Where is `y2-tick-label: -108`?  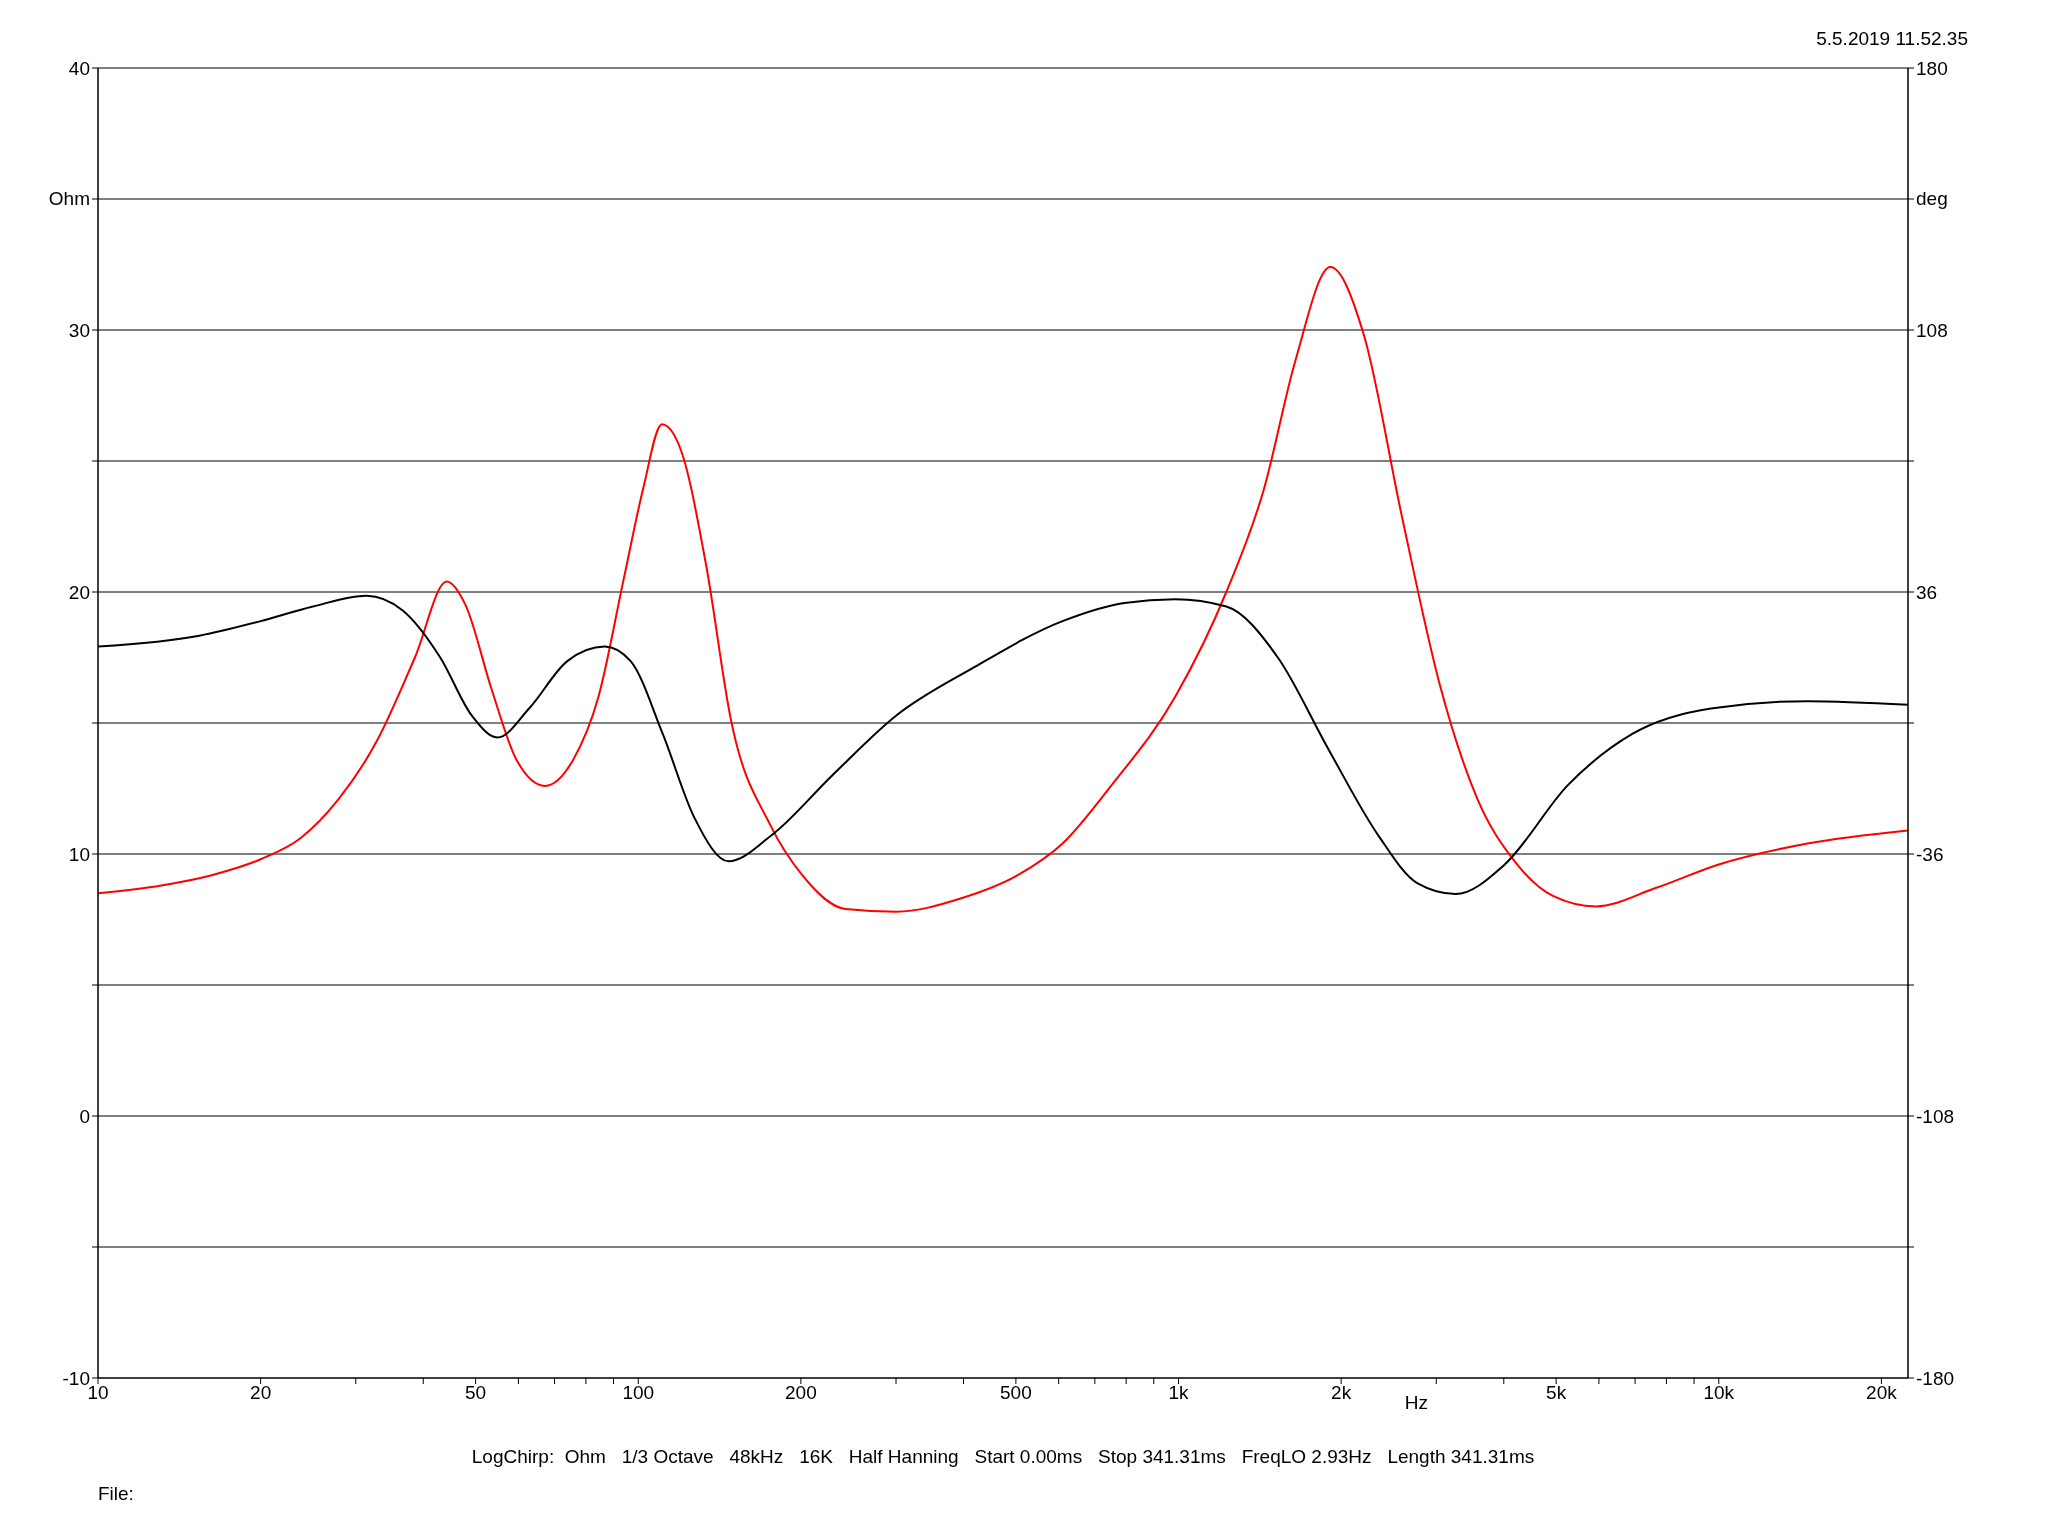 y2-tick-label: -108 is located at coordinates (1935, 1116).